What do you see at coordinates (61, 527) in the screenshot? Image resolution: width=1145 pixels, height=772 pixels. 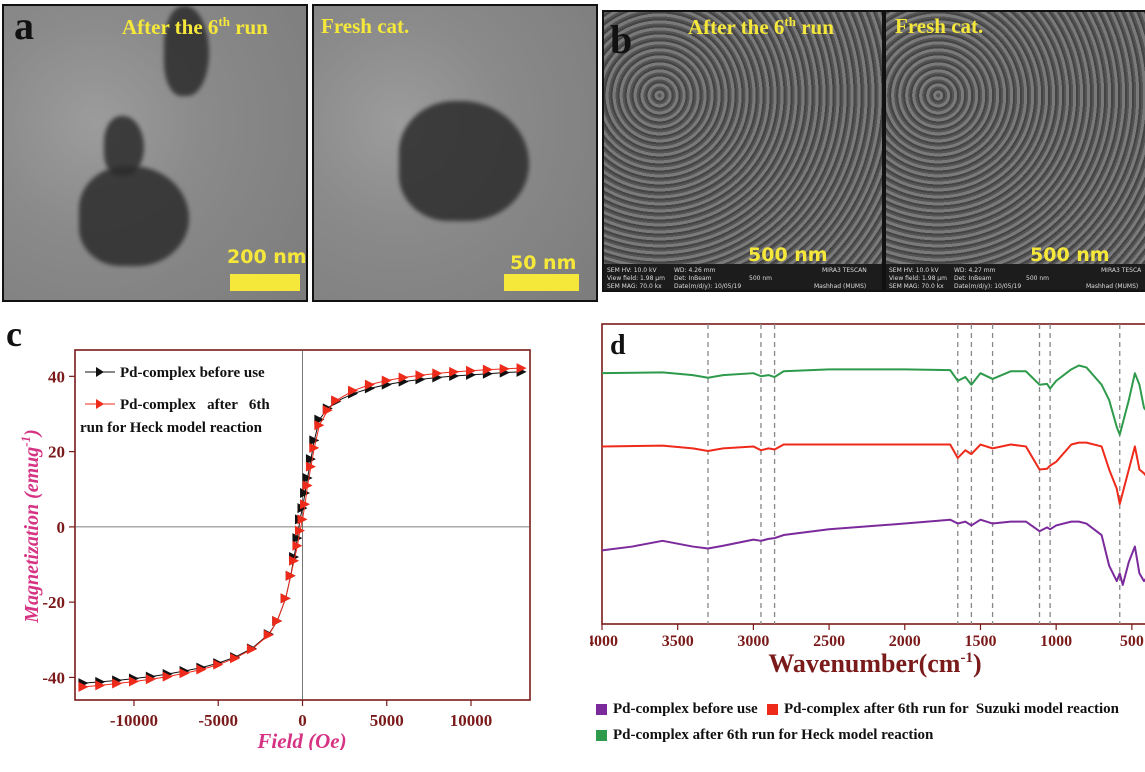 I see `y-tick-label: 0` at bounding box center [61, 527].